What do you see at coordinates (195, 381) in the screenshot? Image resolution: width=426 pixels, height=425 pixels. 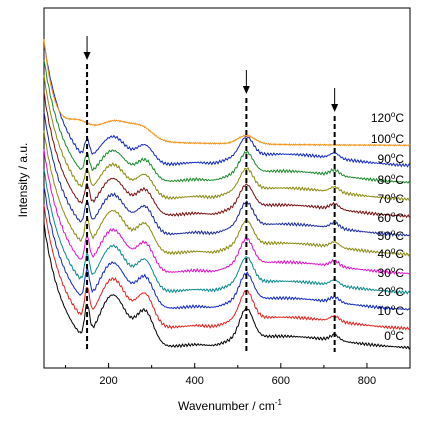 I see `x-tick-label: 400` at bounding box center [195, 381].